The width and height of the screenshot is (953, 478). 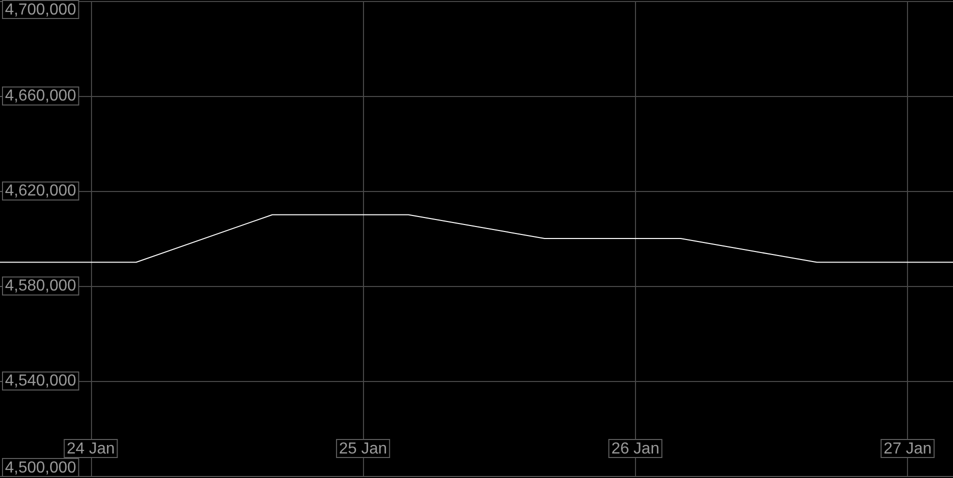 What do you see at coordinates (40, 96) in the screenshot?
I see `y-tick-label: 4,660,000` at bounding box center [40, 96].